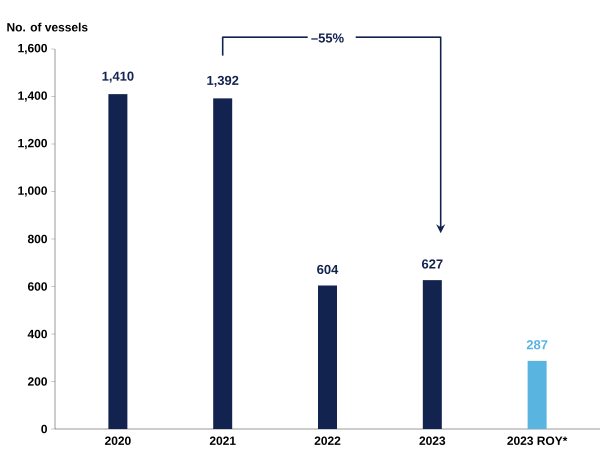 The height and width of the screenshot is (469, 609). I want to click on y-tick-label: 1,400, so click(32, 96).